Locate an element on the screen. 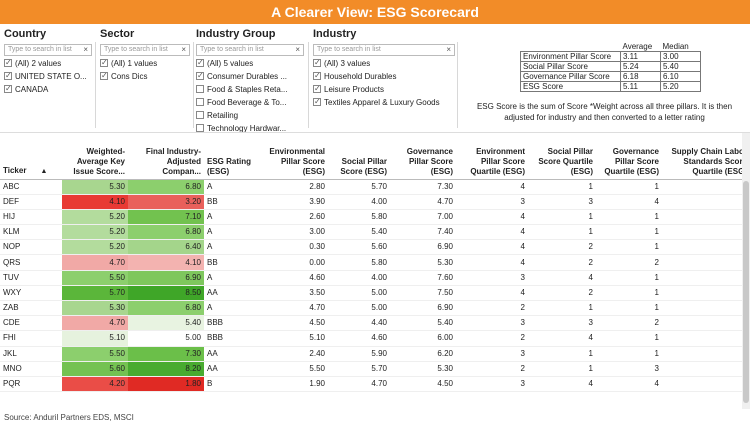  filter-option: Retailing is located at coordinates (250, 115).